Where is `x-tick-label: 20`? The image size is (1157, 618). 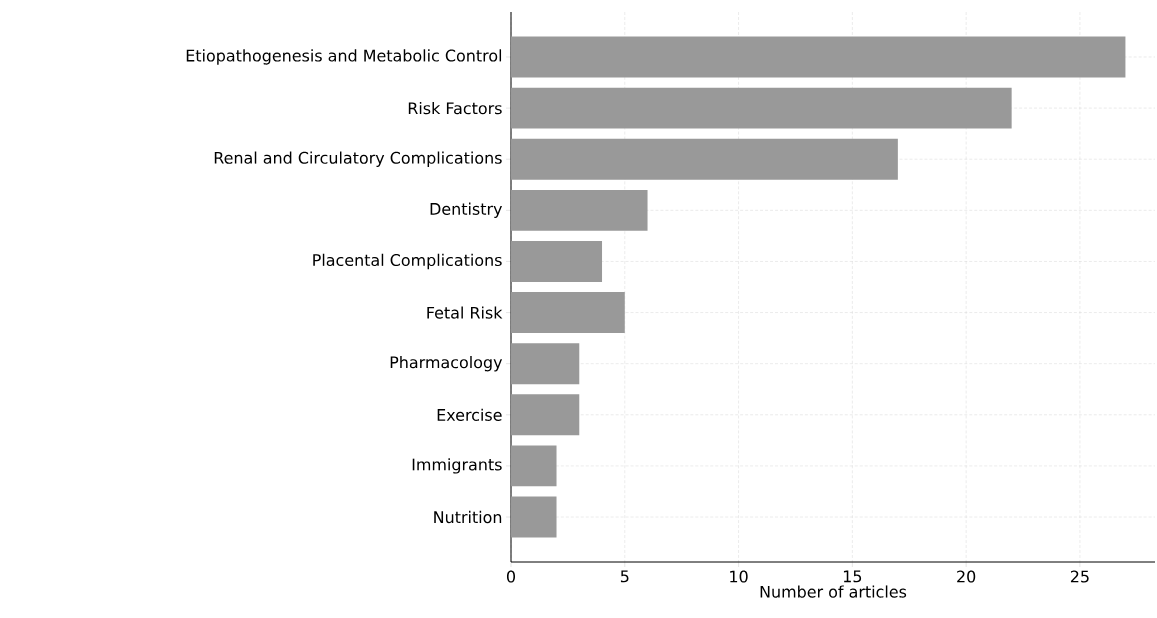
x-tick-label: 20 is located at coordinates (966, 576).